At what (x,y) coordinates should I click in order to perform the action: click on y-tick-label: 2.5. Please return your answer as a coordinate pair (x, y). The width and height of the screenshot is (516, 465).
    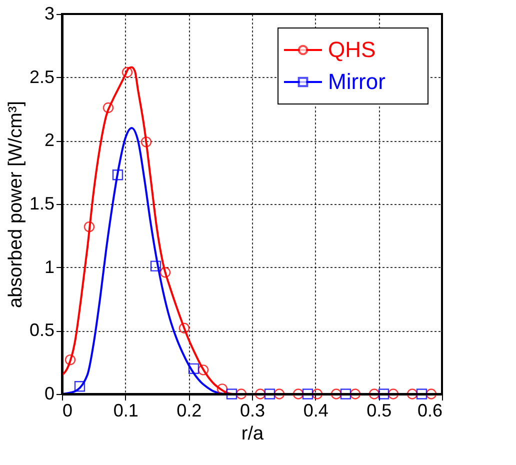
    Looking at the image, I should click on (41, 76).